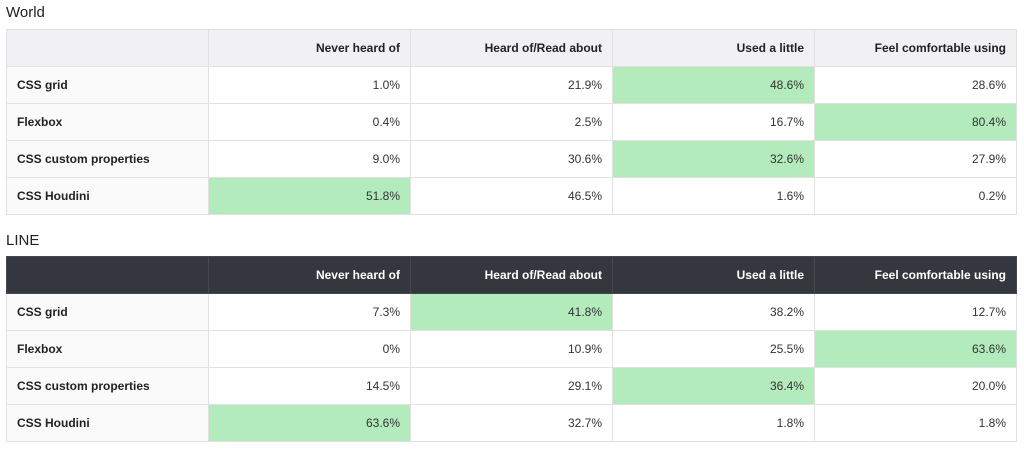 The width and height of the screenshot is (1024, 455). Describe the element at coordinates (25, 12) in the screenshot. I see `section-title-world: World` at that location.